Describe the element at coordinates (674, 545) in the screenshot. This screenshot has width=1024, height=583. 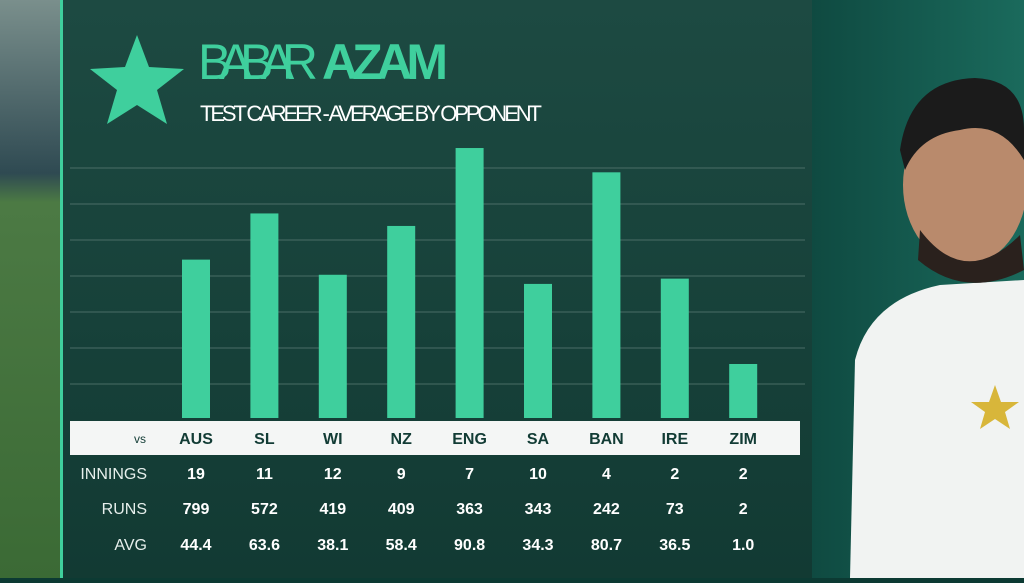
I see `value-label: 36.5` at that location.